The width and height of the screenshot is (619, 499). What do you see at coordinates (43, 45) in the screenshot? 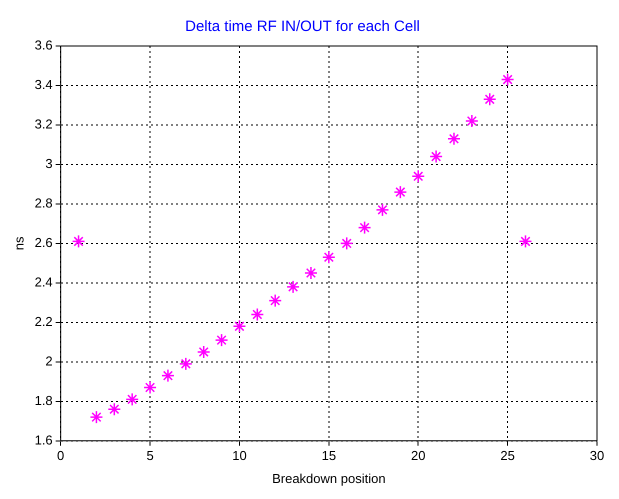
I see `y-tick-label: 3.6` at bounding box center [43, 45].